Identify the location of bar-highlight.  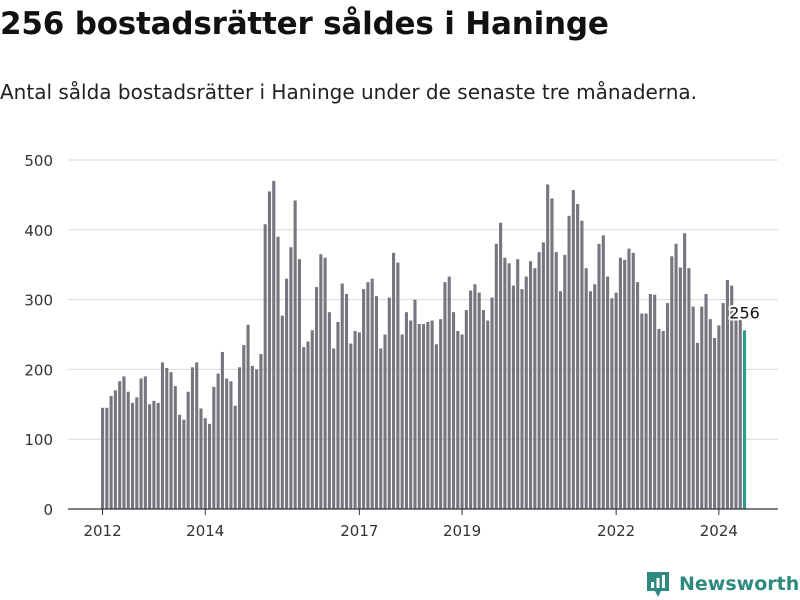
(745, 419).